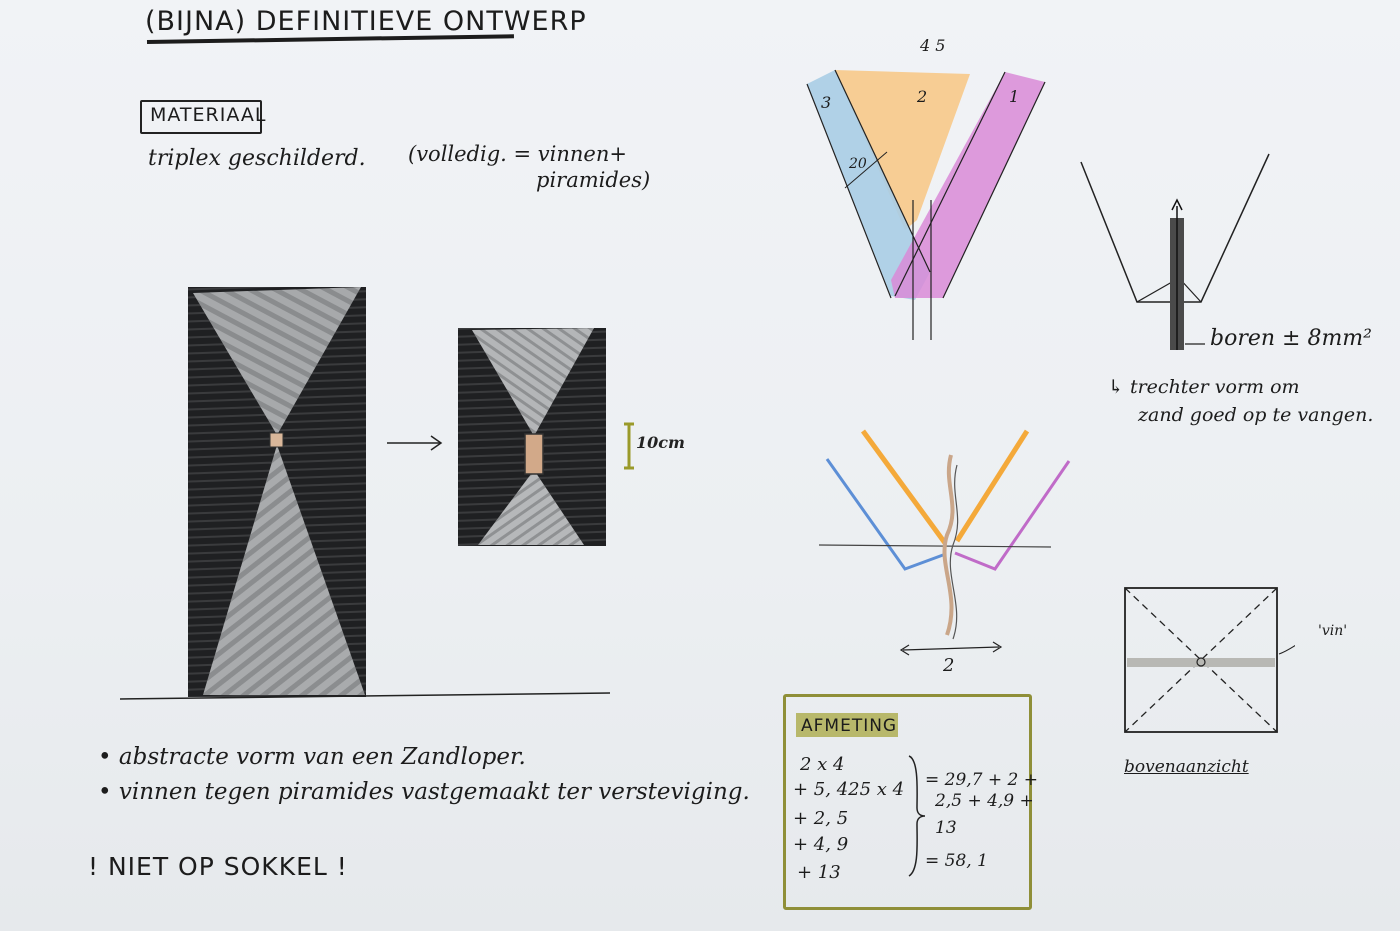 The height and width of the screenshot is (931, 1400). I want to click on fin-label-1: 1, so click(1014, 96).